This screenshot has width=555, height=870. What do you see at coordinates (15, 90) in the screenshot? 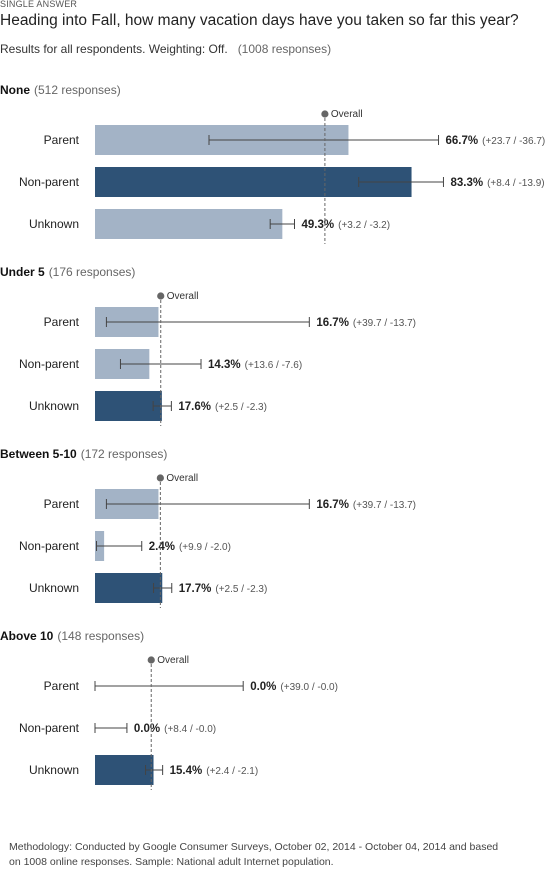
I see `section-title-text: None` at bounding box center [15, 90].